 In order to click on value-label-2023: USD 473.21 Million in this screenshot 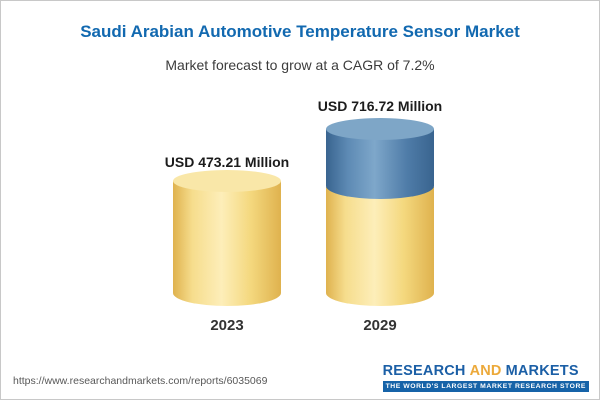, I will do `click(227, 162)`.